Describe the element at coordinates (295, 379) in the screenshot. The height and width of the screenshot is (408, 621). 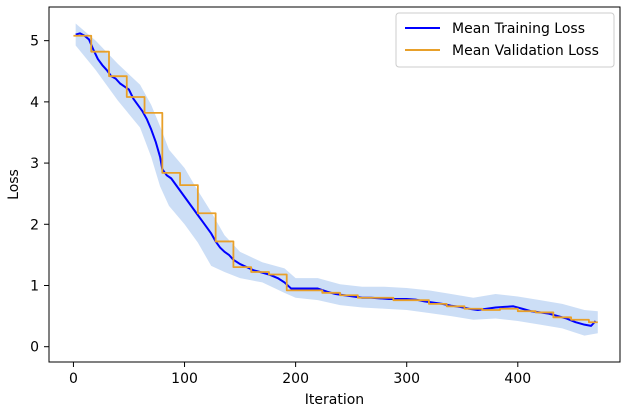
I see `x-tick-label: 200` at that location.